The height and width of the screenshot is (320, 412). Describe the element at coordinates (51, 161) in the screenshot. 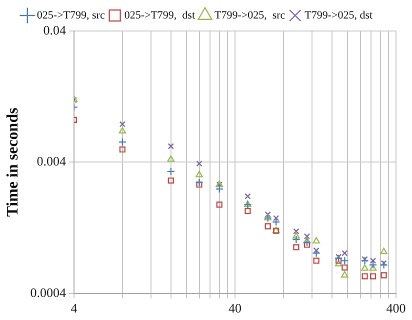

I see `y-tick-label: 0.004` at that location.